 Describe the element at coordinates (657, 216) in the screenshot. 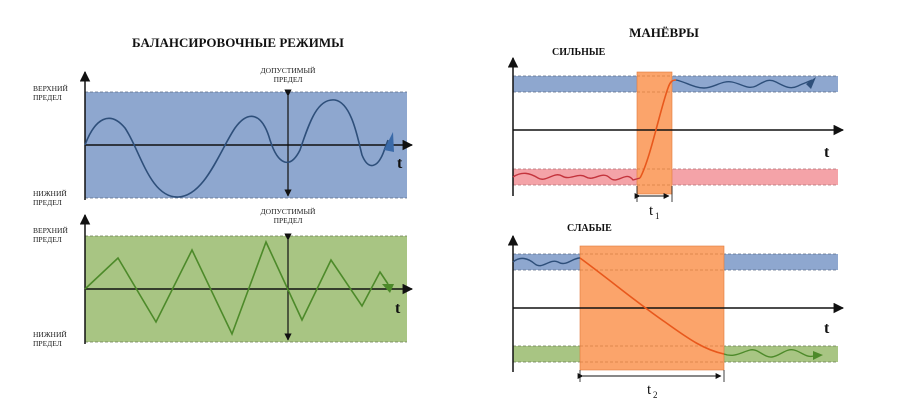

I see `t1-sub: 1` at that location.